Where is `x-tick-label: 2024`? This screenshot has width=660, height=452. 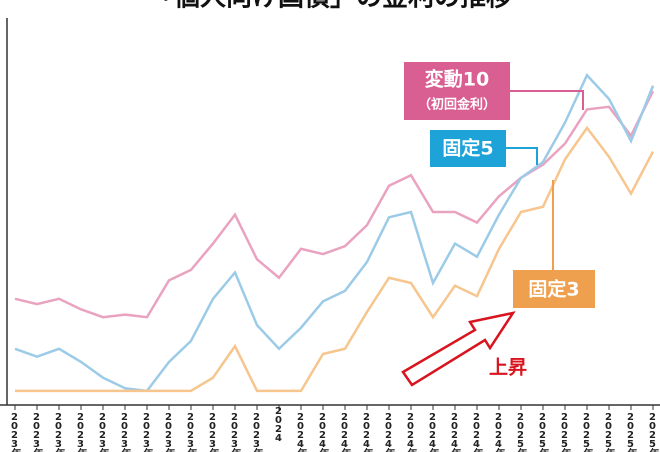
x-tick-label: 2024 is located at coordinates (278, 424).